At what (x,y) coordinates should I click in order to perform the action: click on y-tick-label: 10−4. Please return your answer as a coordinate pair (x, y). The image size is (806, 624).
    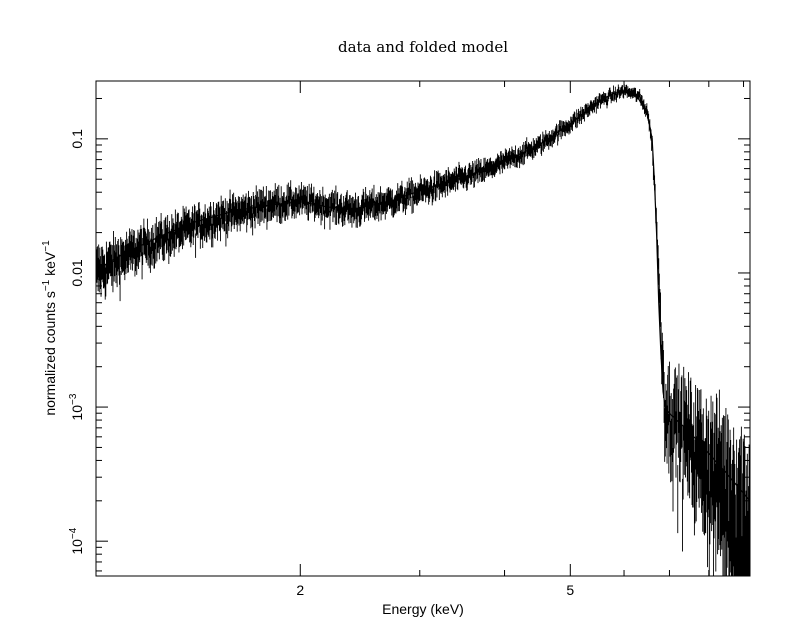
    Looking at the image, I should click on (76, 540).